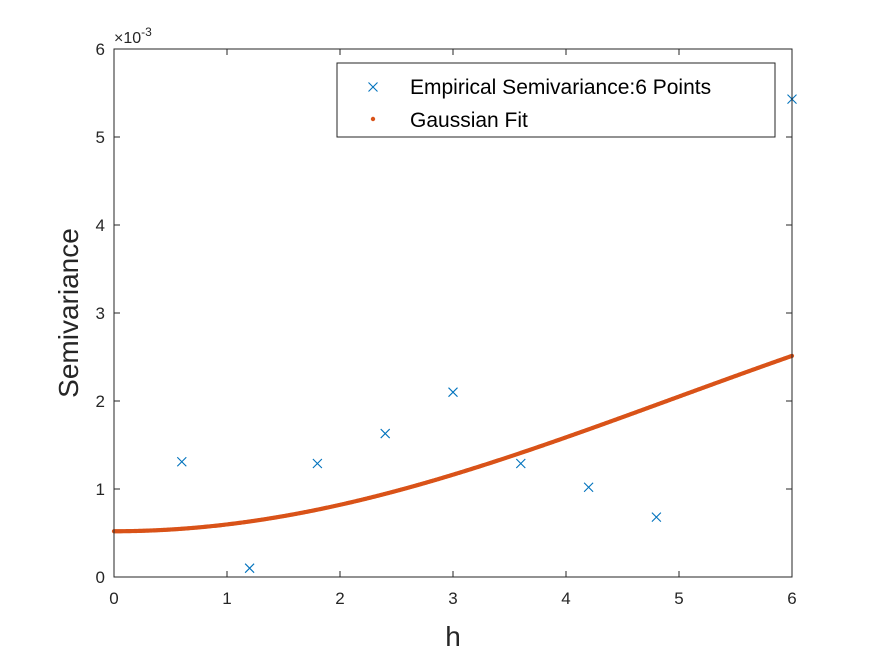 The width and height of the screenshot is (875, 656). What do you see at coordinates (452, 598) in the screenshot?
I see `x-tick-label: 3` at bounding box center [452, 598].